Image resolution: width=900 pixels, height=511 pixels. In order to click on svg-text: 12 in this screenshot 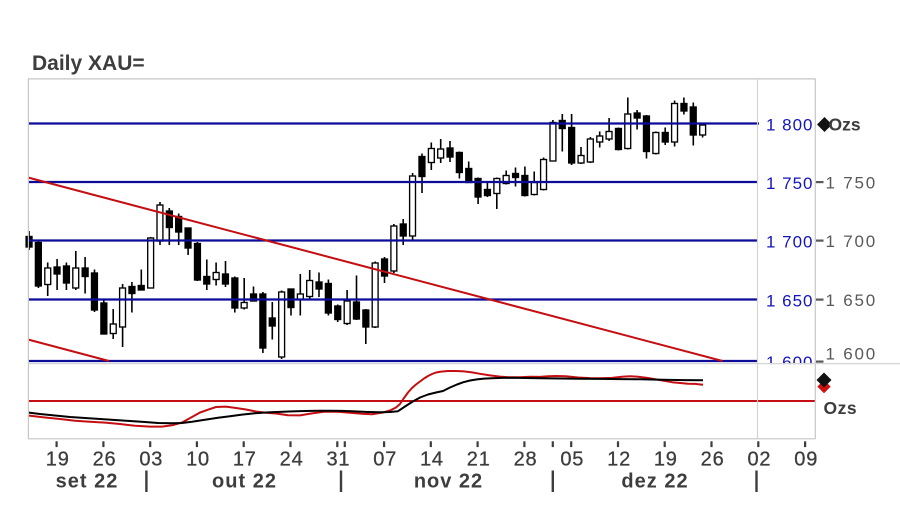, I will do `click(619, 460)`.